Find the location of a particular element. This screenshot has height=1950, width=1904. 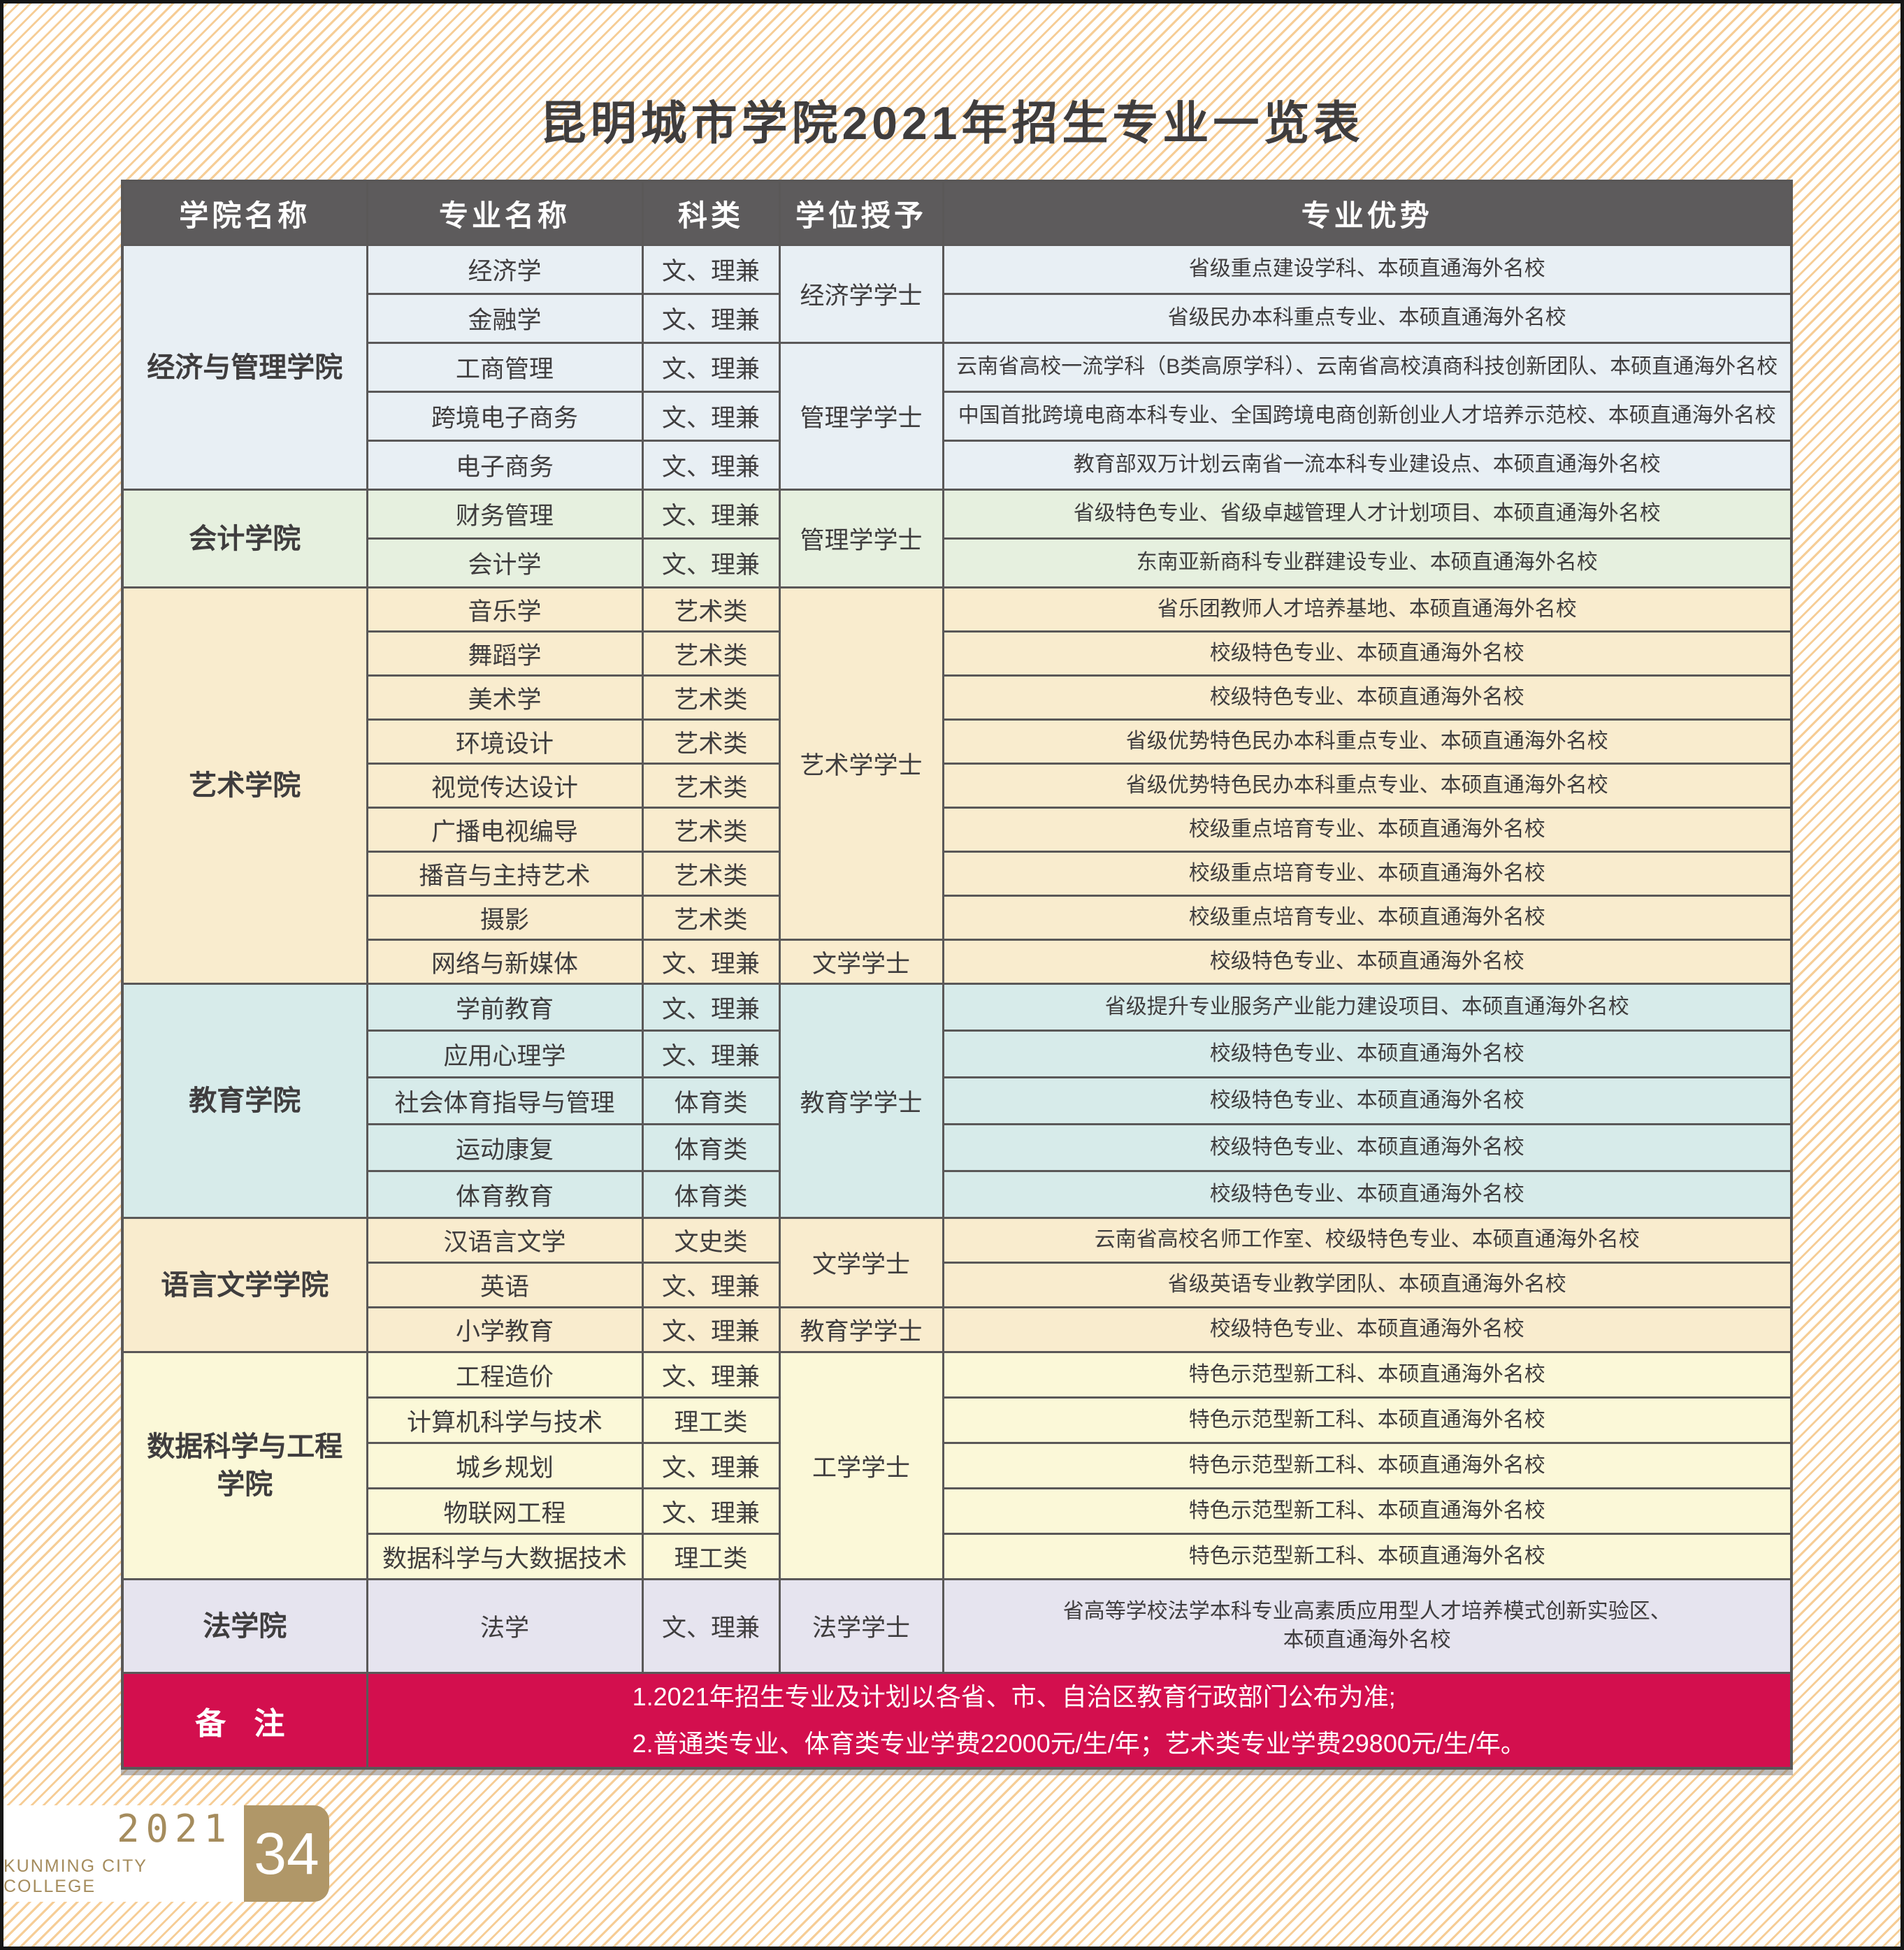

major-cell: 舞蹈学 is located at coordinates (505, 653).